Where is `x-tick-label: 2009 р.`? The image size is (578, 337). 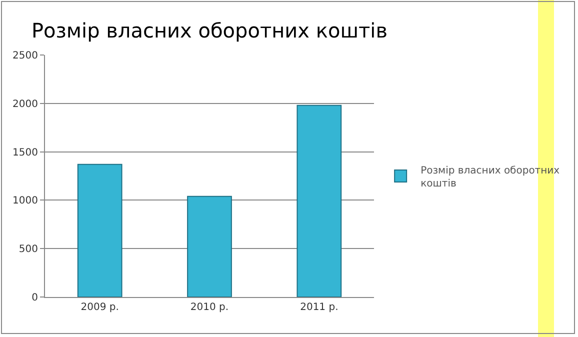
x-tick-label: 2009 р. is located at coordinates (99, 307).